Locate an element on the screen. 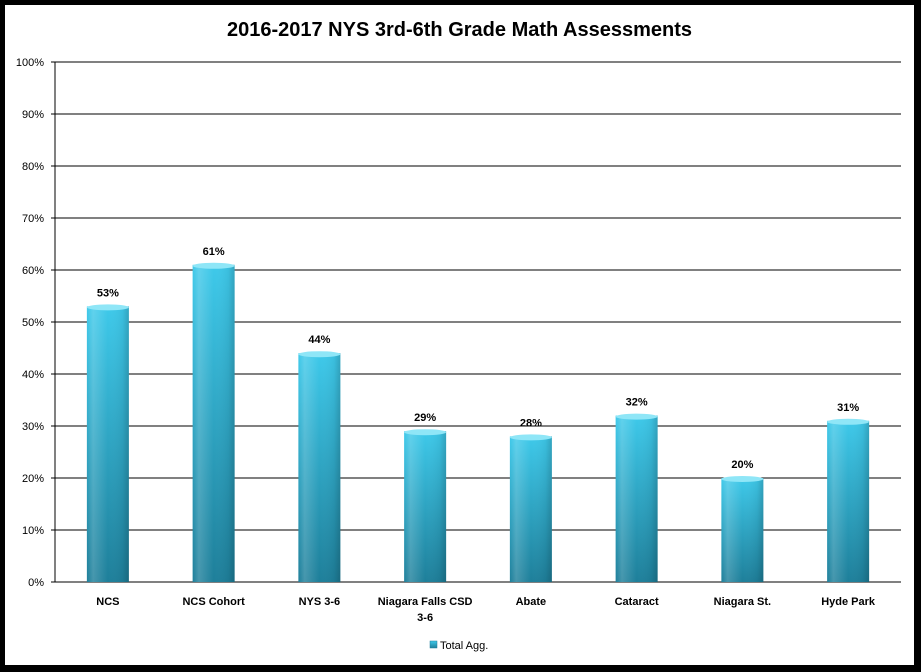  y-tick-label: 0% is located at coordinates (36, 583).